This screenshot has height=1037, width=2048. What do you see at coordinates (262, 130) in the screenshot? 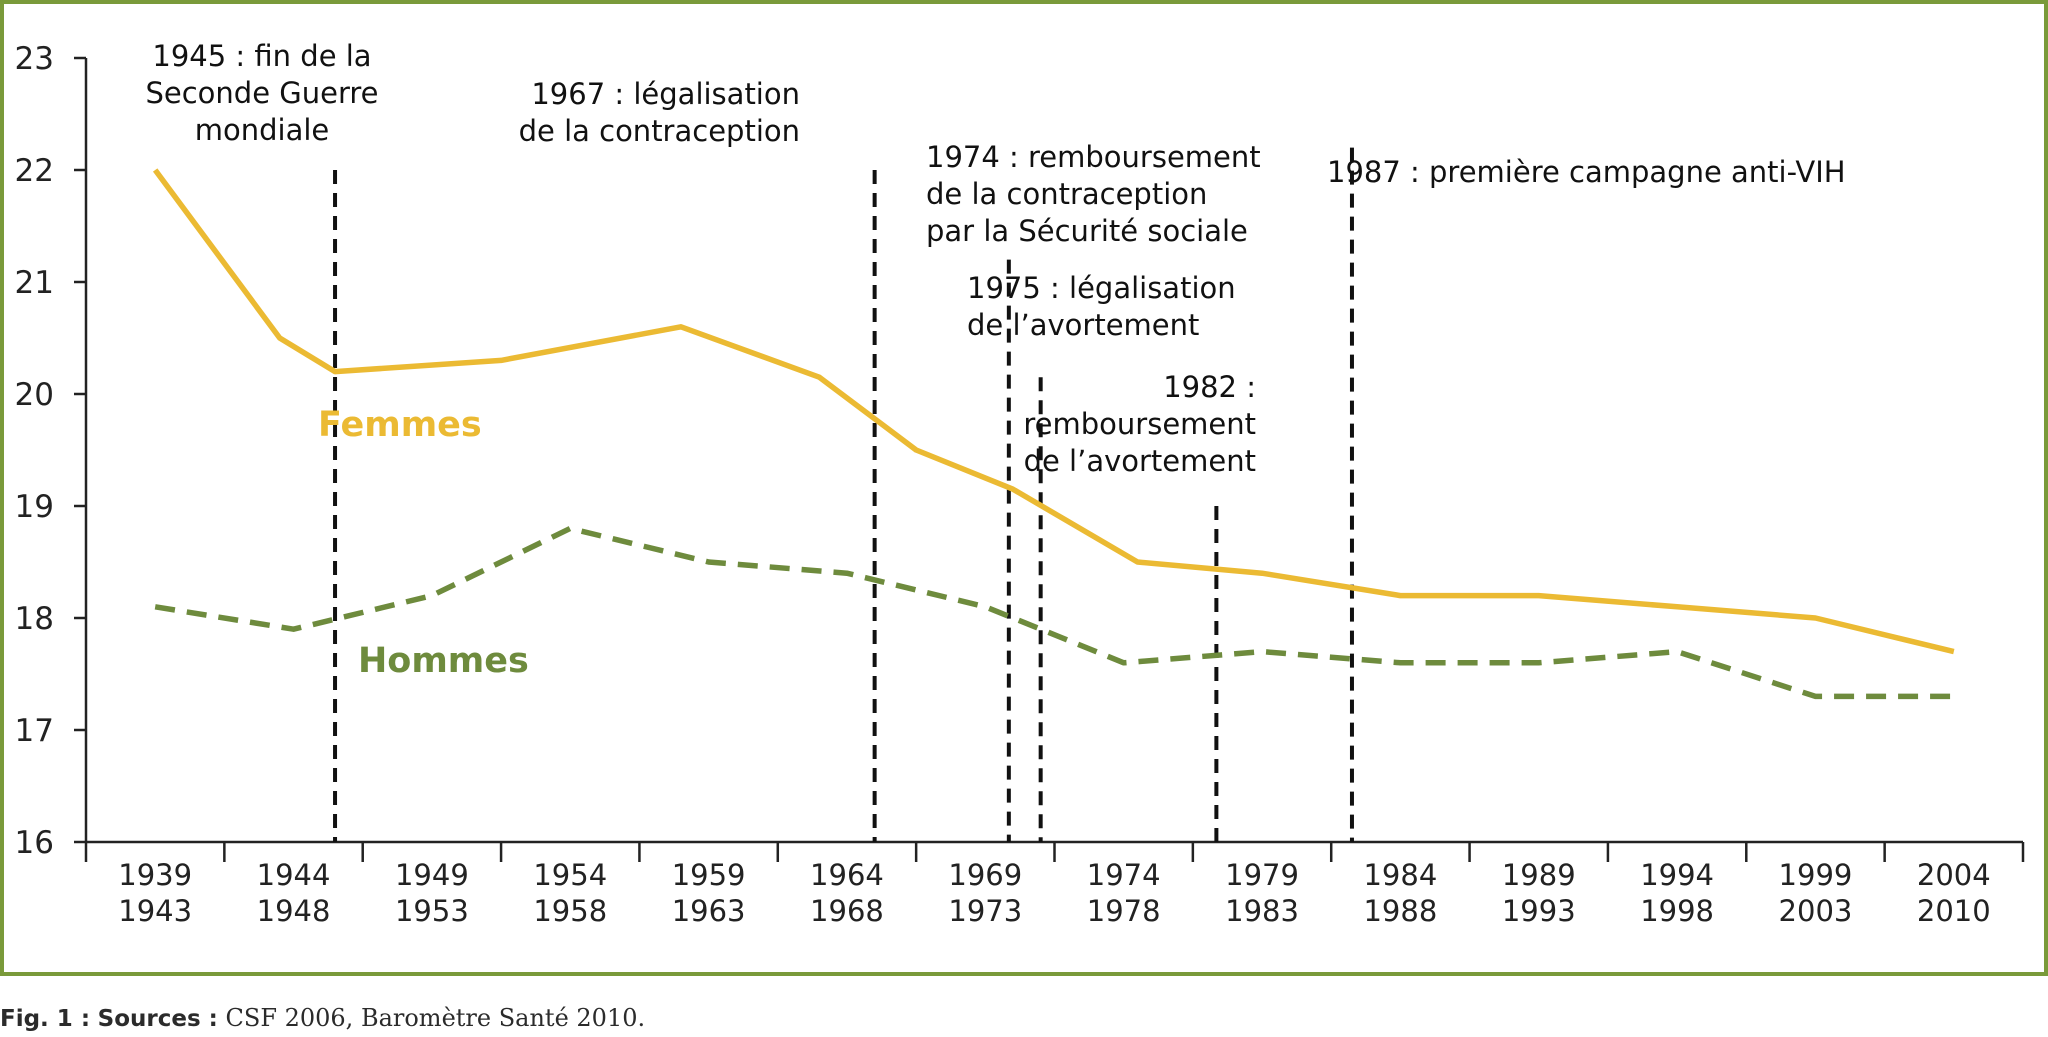
I see `event-annotation: mondiale` at bounding box center [262, 130].